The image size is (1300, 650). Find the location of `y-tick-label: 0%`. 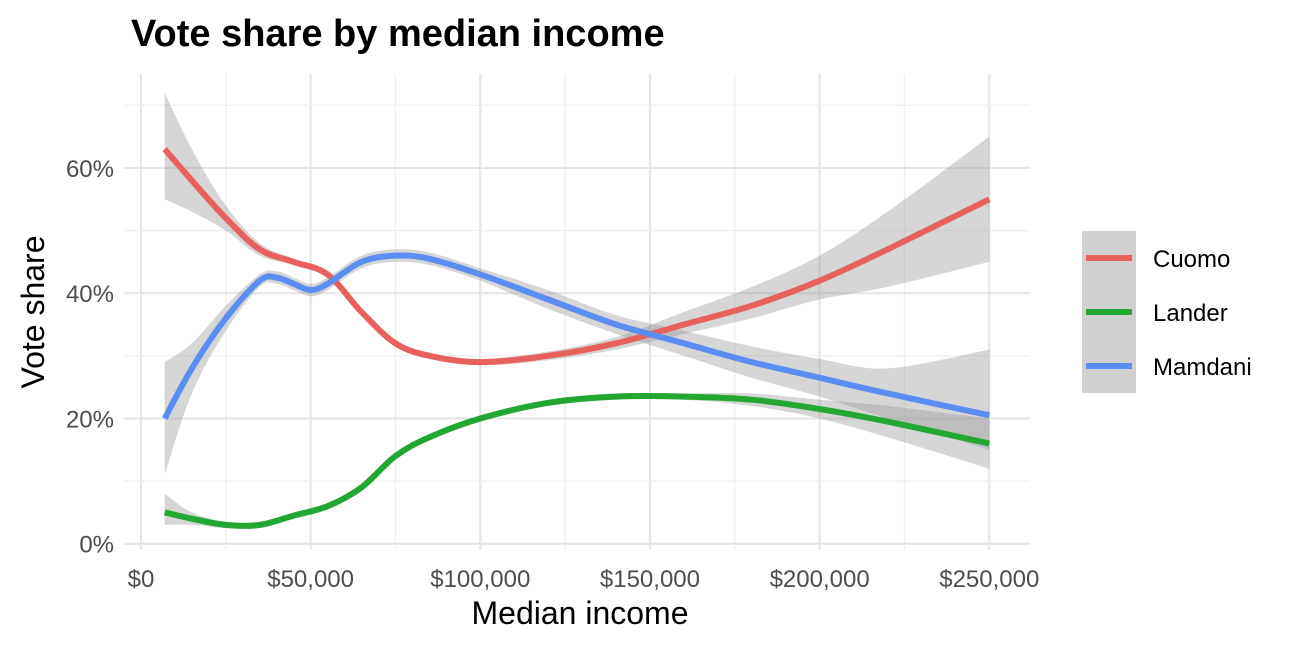

y-tick-label: 0% is located at coordinates (96, 545).